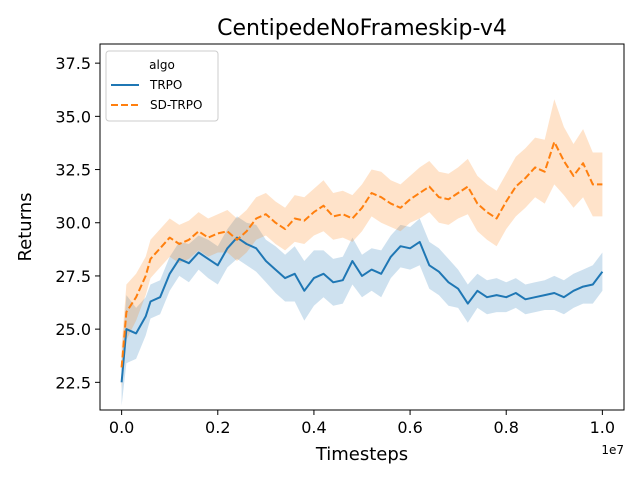 This screenshot has width=640, height=480. I want to click on y-tick-label: 27.5, so click(73, 276).